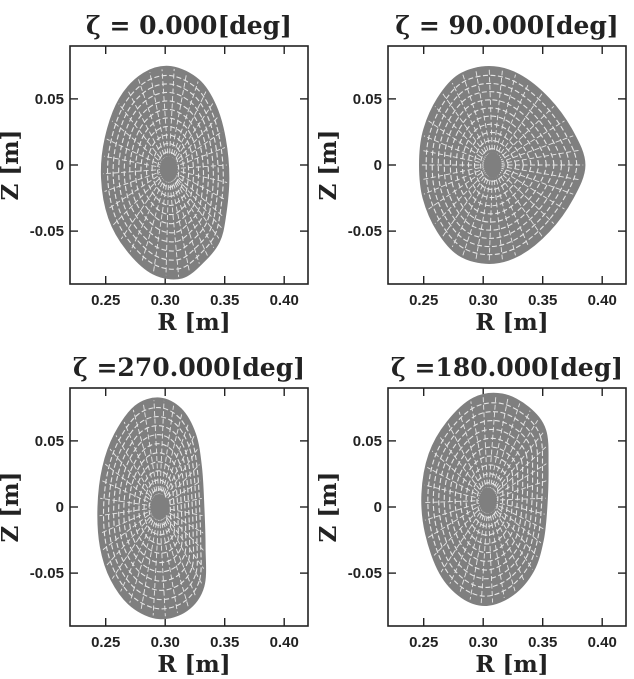  I want to click on panel-title: ζ =270.000[deg], so click(189, 367).